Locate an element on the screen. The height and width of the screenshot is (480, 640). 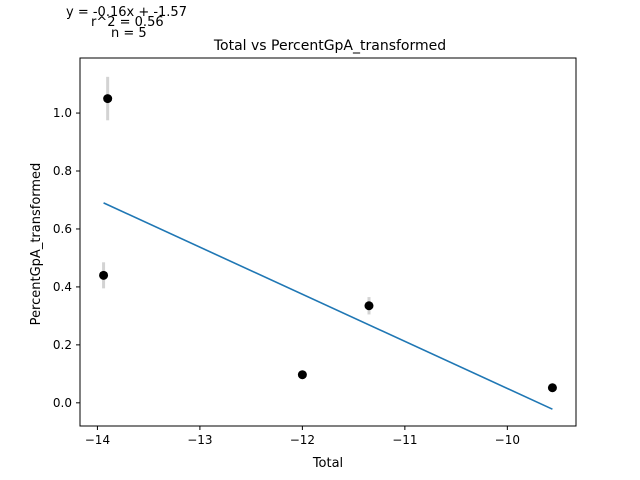
sample-count-text: n = 5 is located at coordinates (129, 33).